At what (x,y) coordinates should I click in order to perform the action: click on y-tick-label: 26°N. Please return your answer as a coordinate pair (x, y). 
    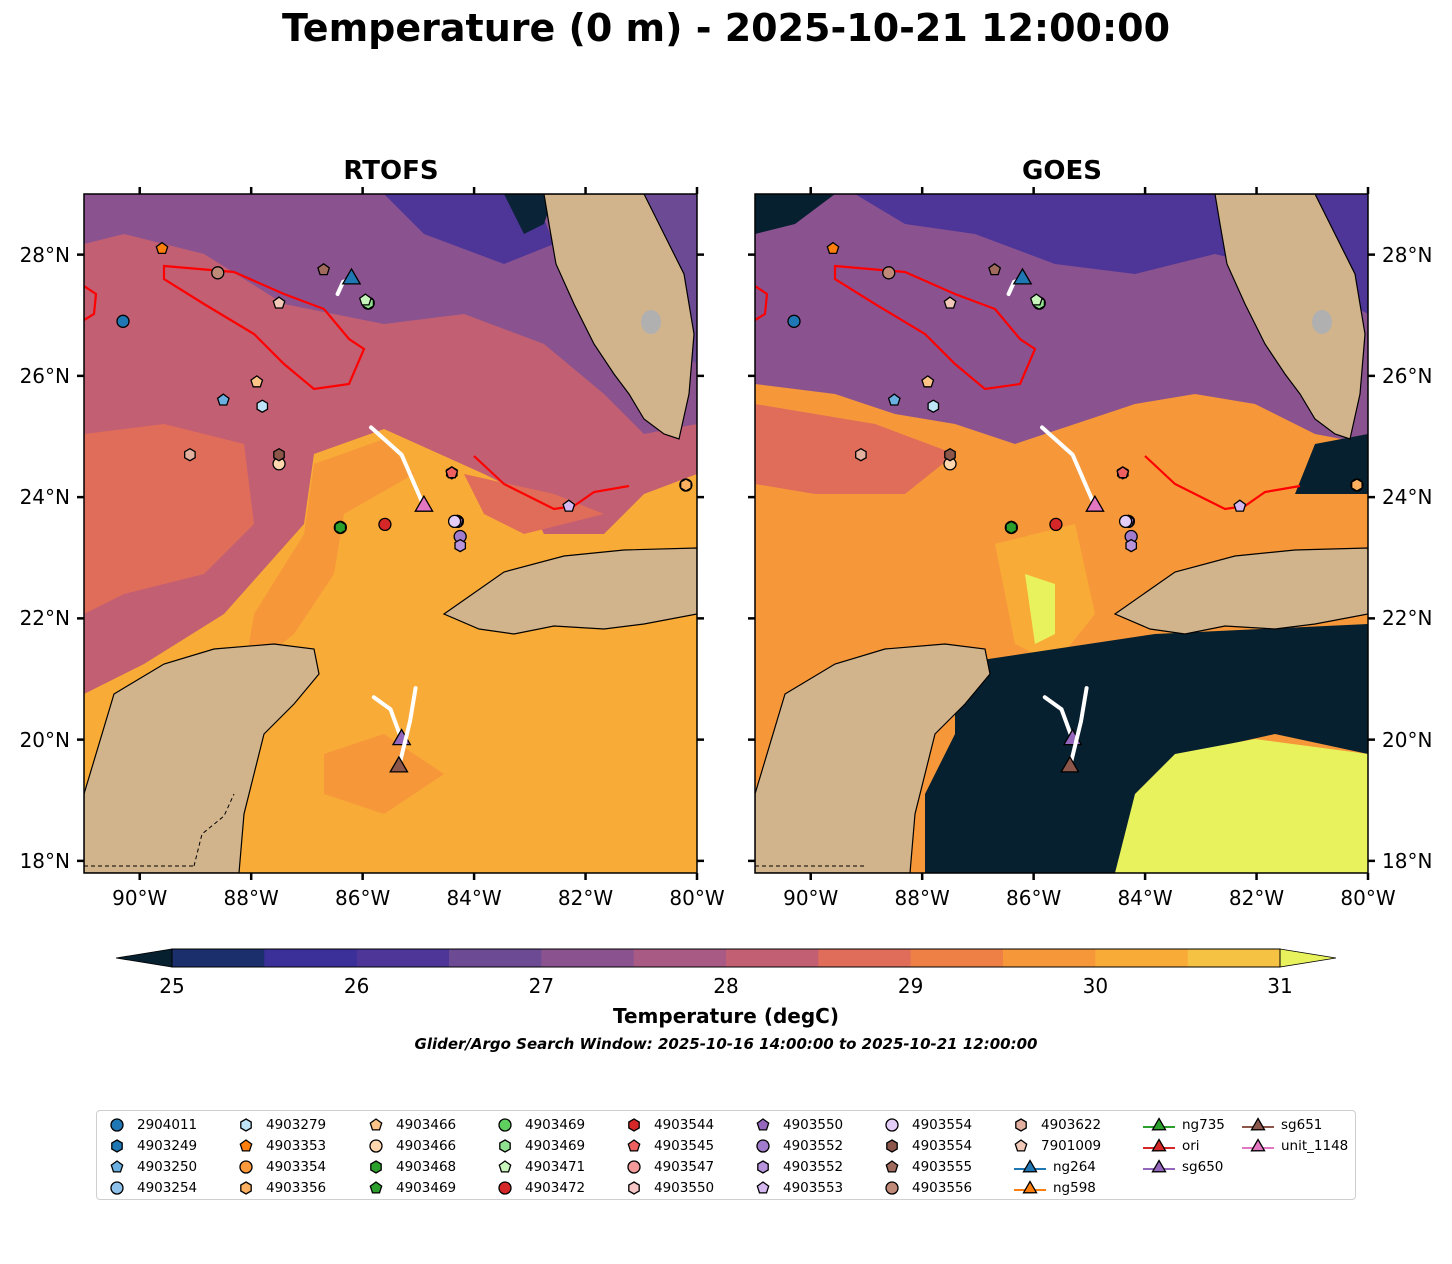
    Looking at the image, I should click on (1407, 375).